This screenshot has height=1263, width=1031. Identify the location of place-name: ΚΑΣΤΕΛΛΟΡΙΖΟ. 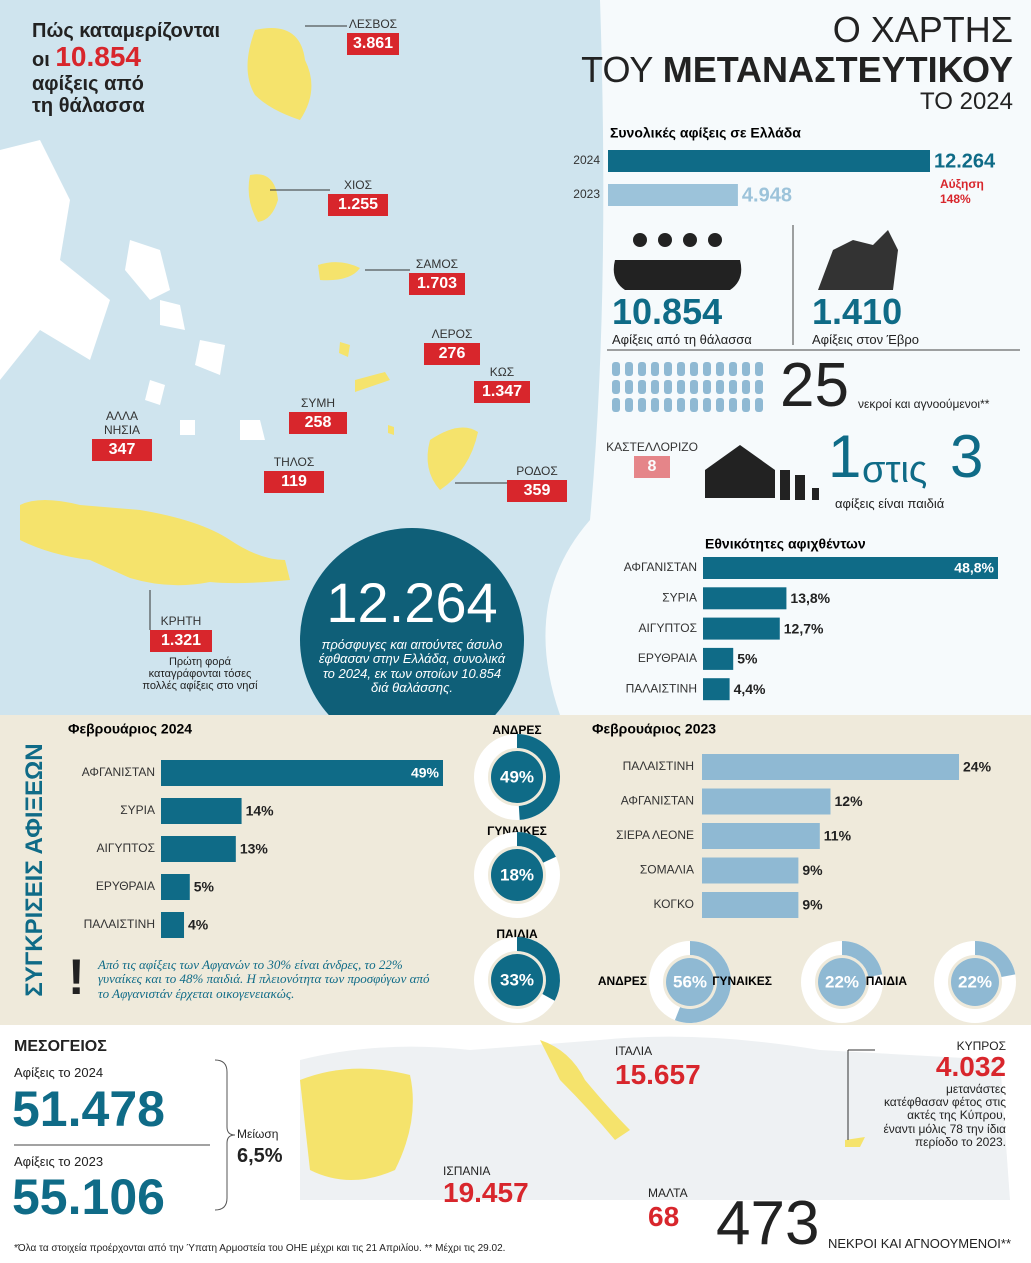
(652, 447).